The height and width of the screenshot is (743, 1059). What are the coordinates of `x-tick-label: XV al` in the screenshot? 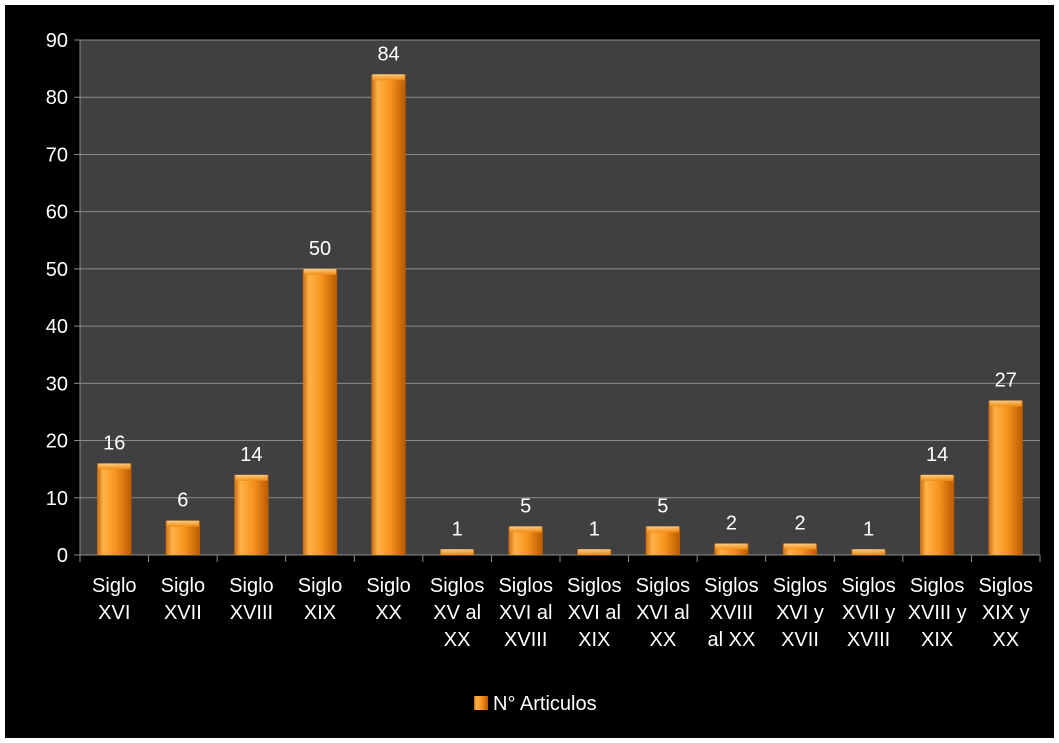 It's located at (457, 613).